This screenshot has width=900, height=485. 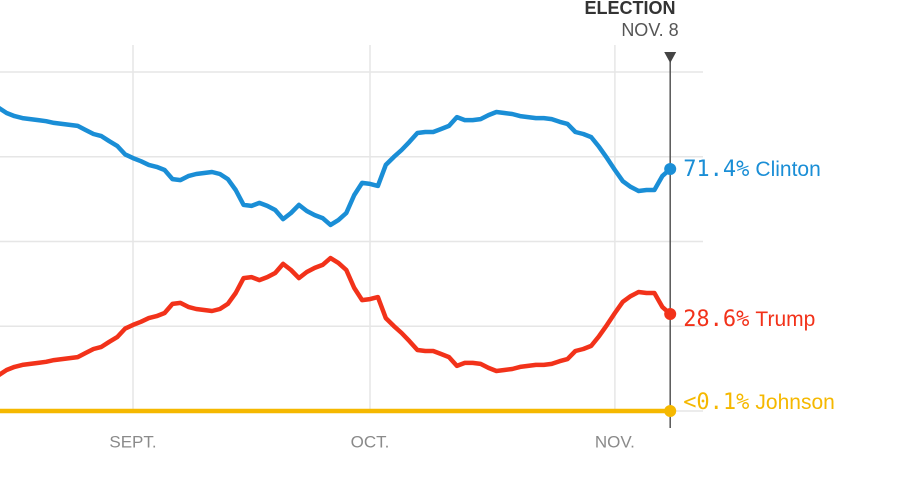 What do you see at coordinates (716, 169) in the screenshot?
I see `end-value: 71.4%` at bounding box center [716, 169].